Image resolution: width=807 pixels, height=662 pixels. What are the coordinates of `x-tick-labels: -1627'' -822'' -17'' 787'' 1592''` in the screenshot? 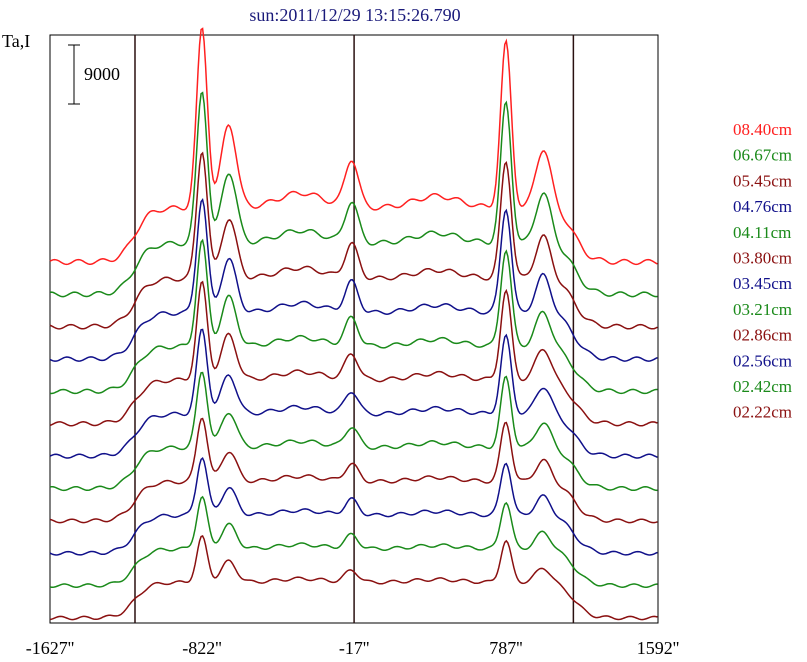 It's located at (352, 648).